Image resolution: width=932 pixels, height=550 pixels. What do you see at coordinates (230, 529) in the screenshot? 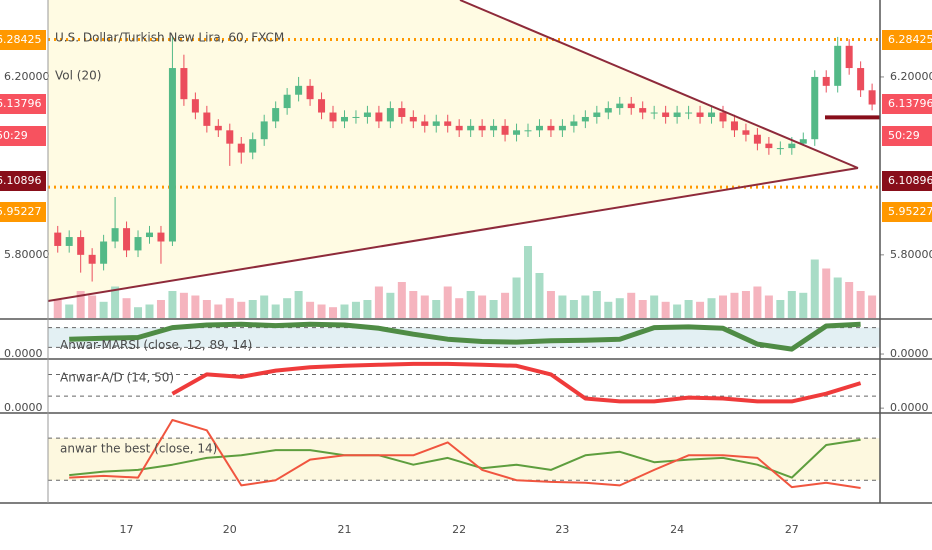
I see `x-tick-label: 20` at bounding box center [230, 529].